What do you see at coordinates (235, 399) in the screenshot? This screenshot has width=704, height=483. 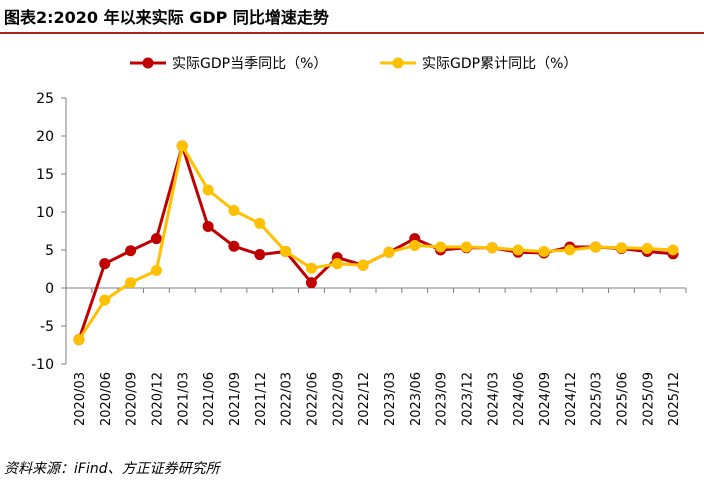 I see `x-tick-label: 2021/09` at bounding box center [235, 399].